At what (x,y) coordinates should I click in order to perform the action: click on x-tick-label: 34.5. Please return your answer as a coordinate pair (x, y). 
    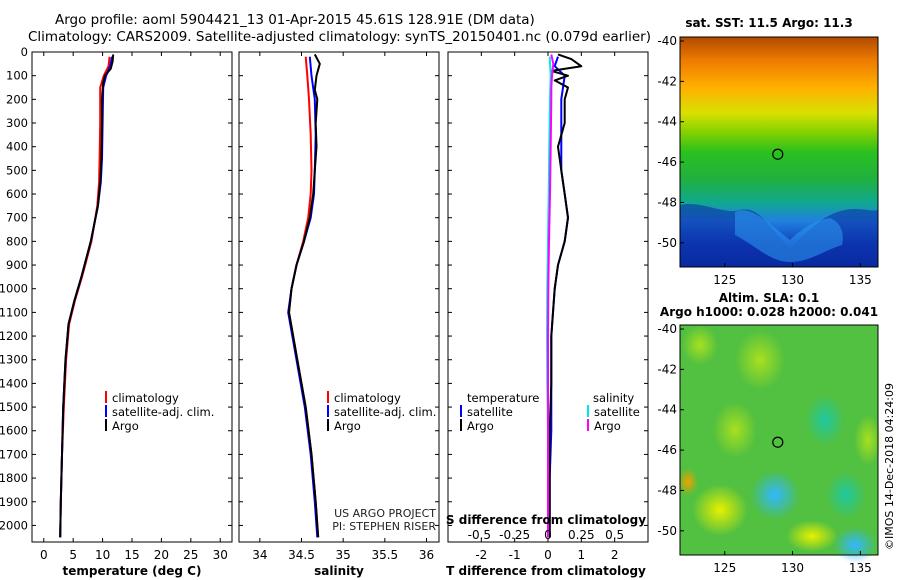
    Looking at the image, I should click on (301, 555).